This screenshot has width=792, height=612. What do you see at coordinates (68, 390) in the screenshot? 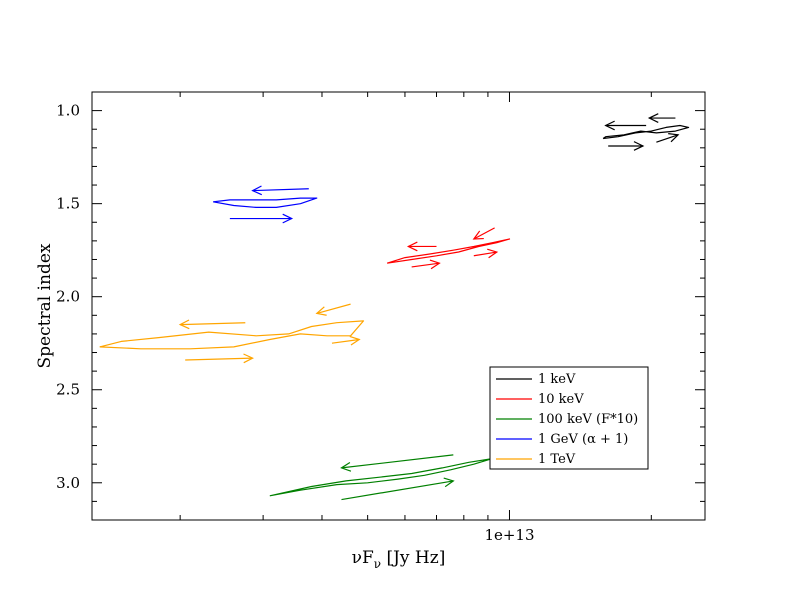
I see `y-tick-label: 2.5` at bounding box center [68, 390].